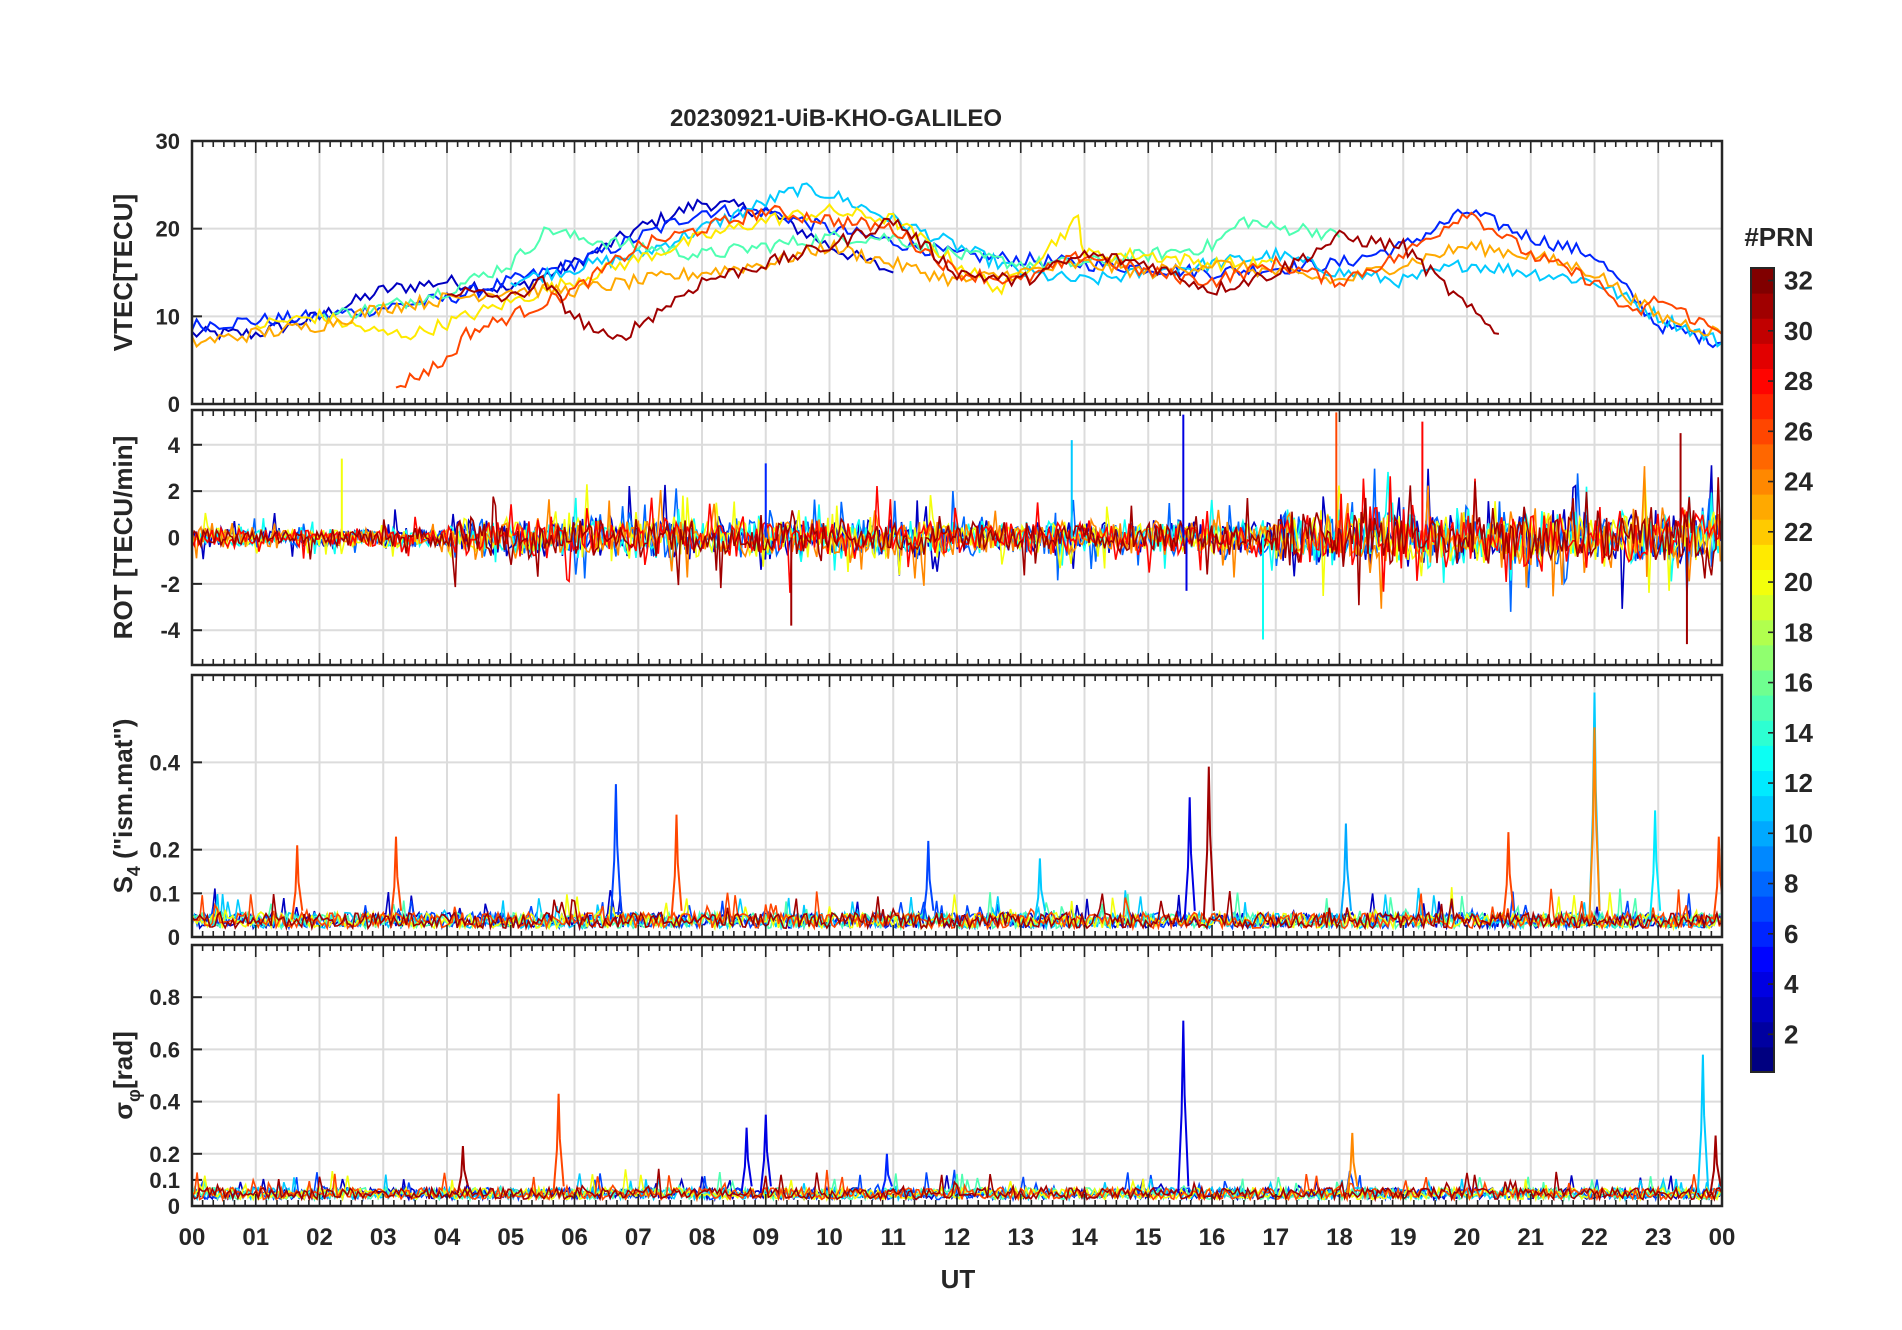 Image resolution: width=1902 pixels, height=1330 pixels. Describe the element at coordinates (1798, 733) in the screenshot. I see `colorbar-tick-label: 14` at that location.